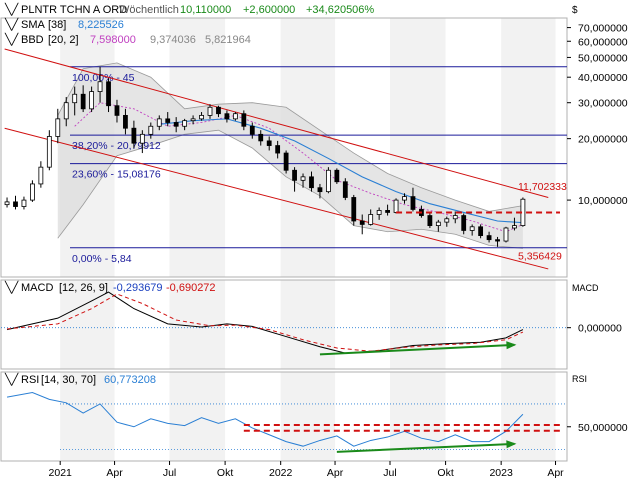 This screenshot has height=480, width=640. What do you see at coordinates (265, 419) in the screenshot?
I see `rsi-line` at bounding box center [265, 419].